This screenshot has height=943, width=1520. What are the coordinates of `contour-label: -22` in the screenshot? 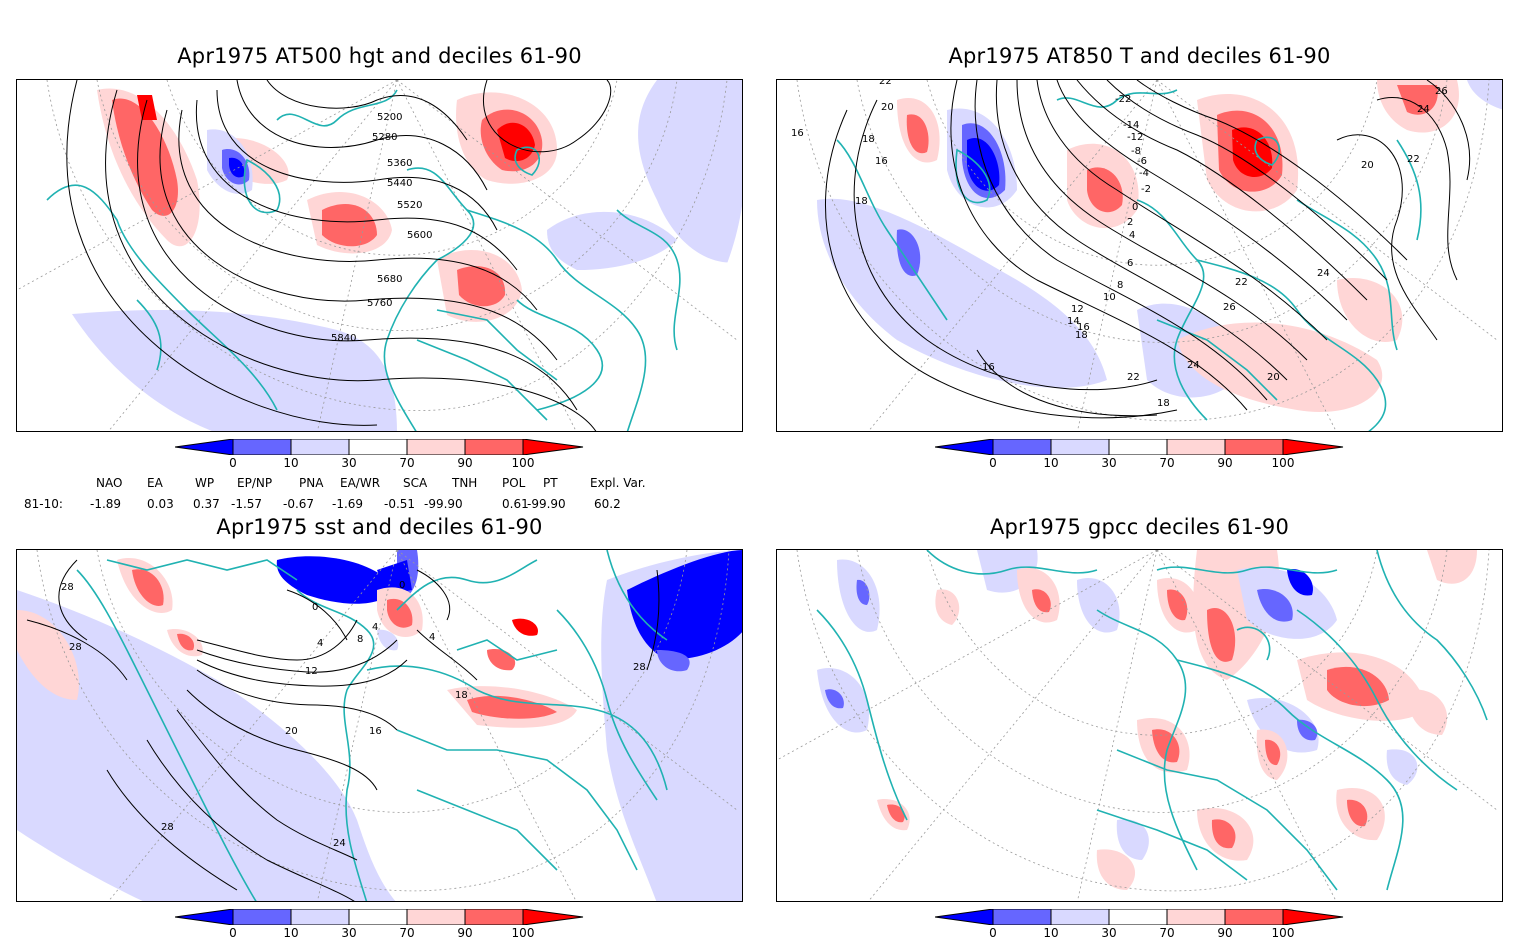 It's located at (1123, 99).